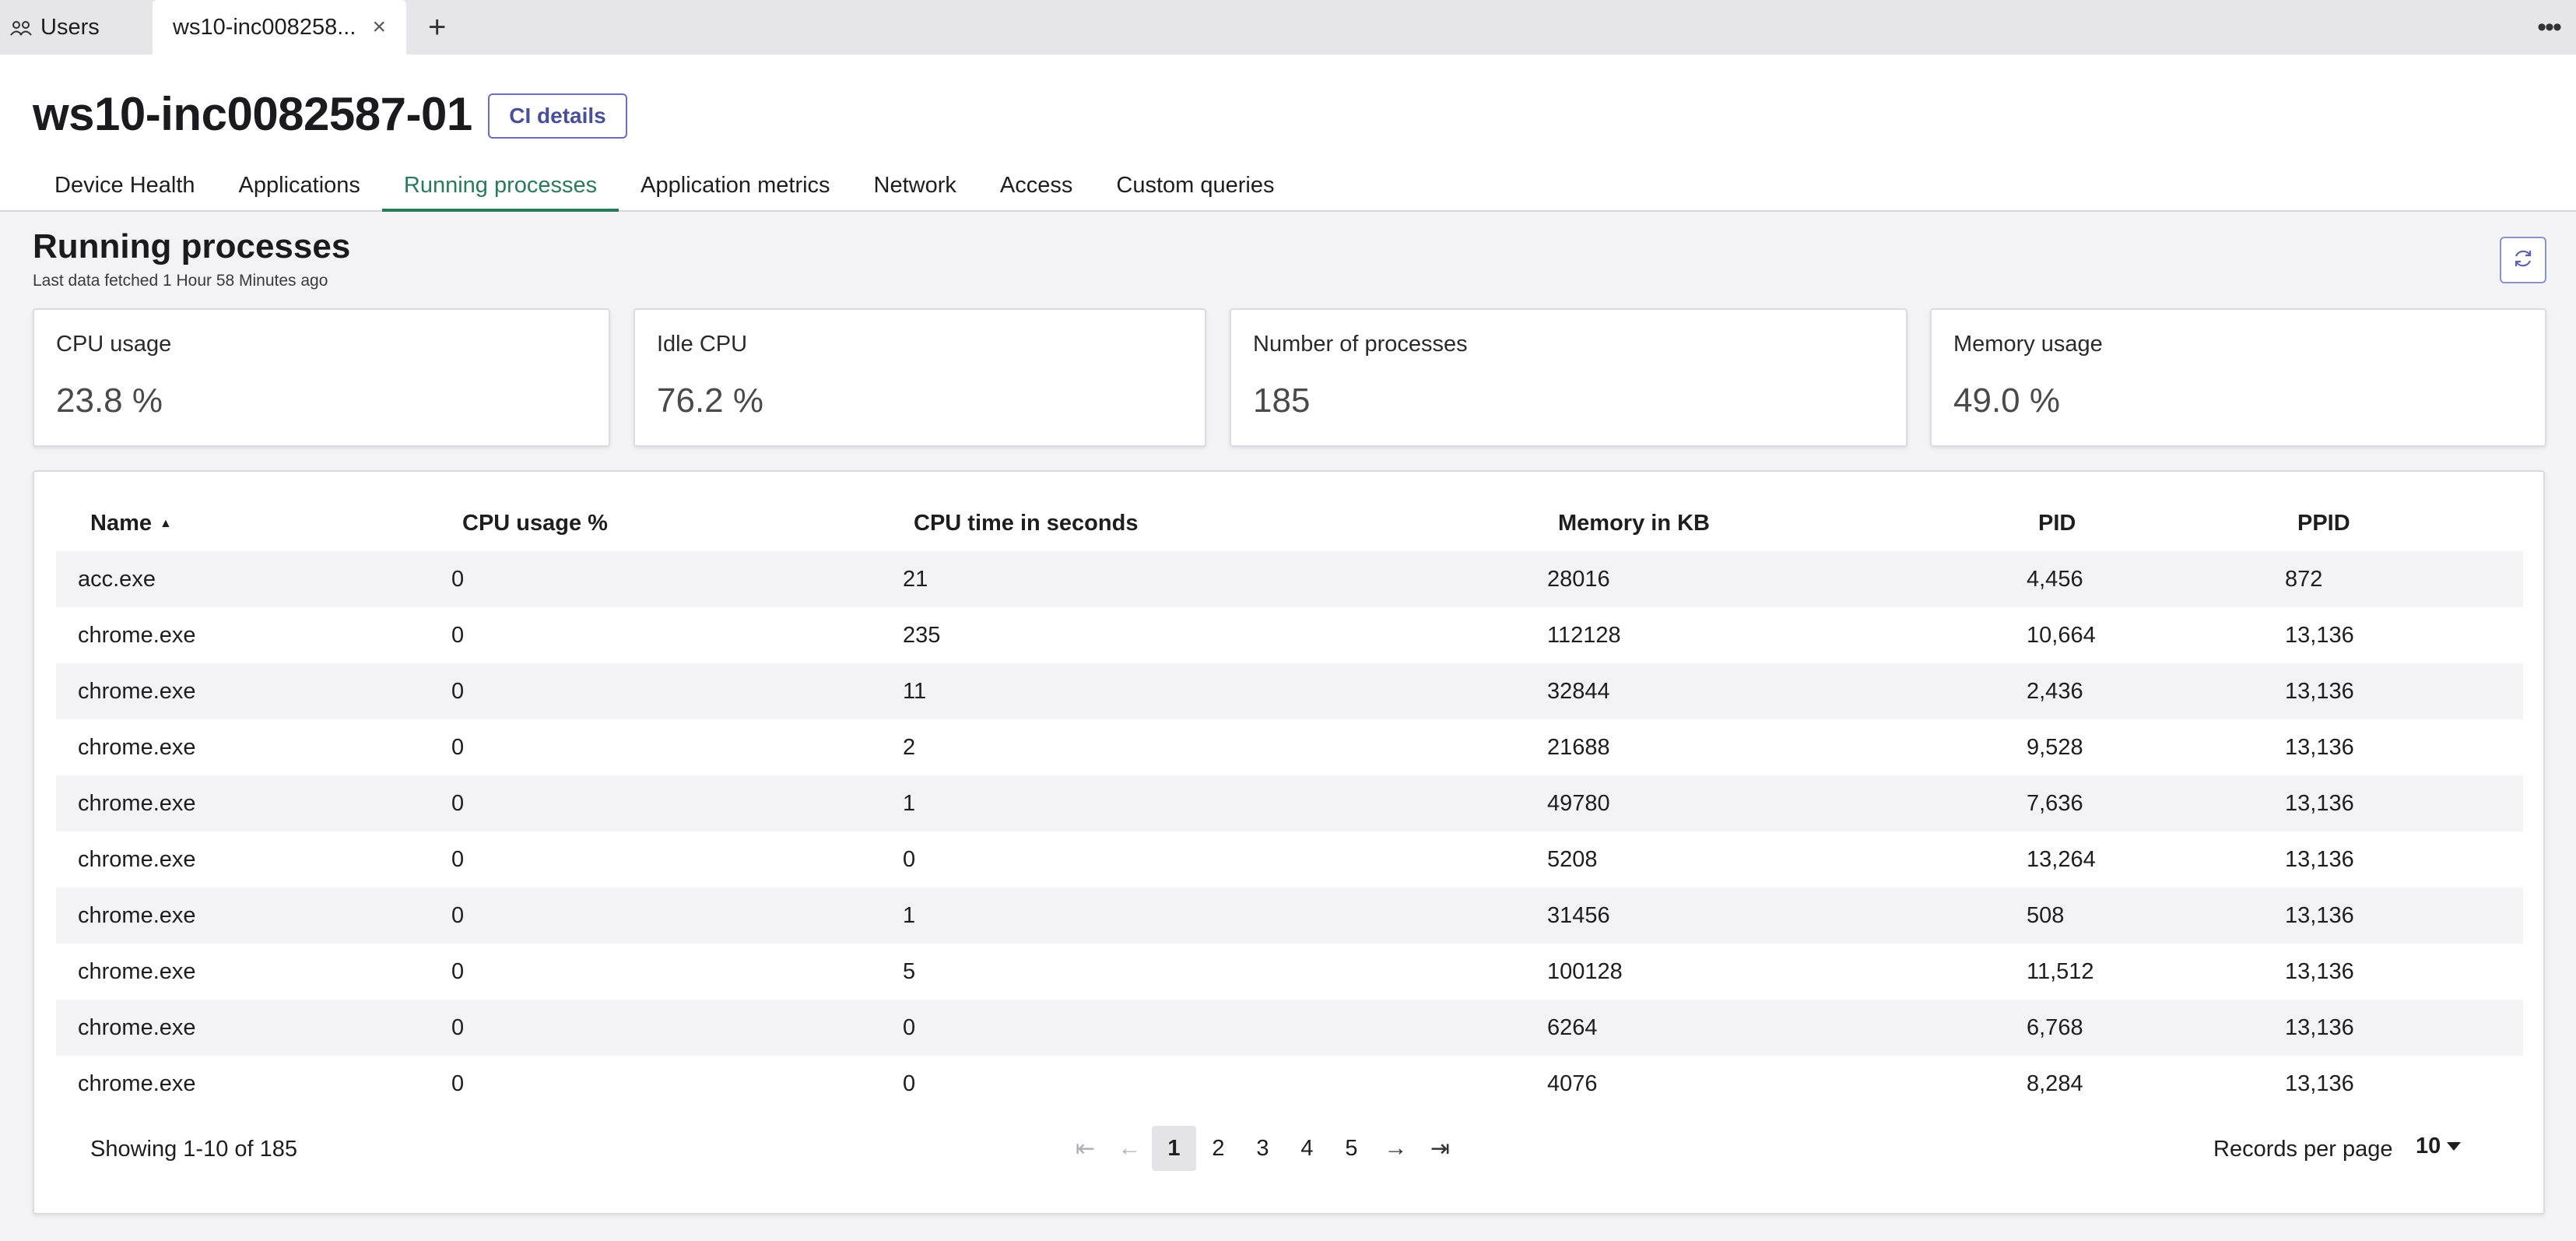  What do you see at coordinates (1262, 1148) in the screenshot?
I see `page-button-3: 3` at bounding box center [1262, 1148].